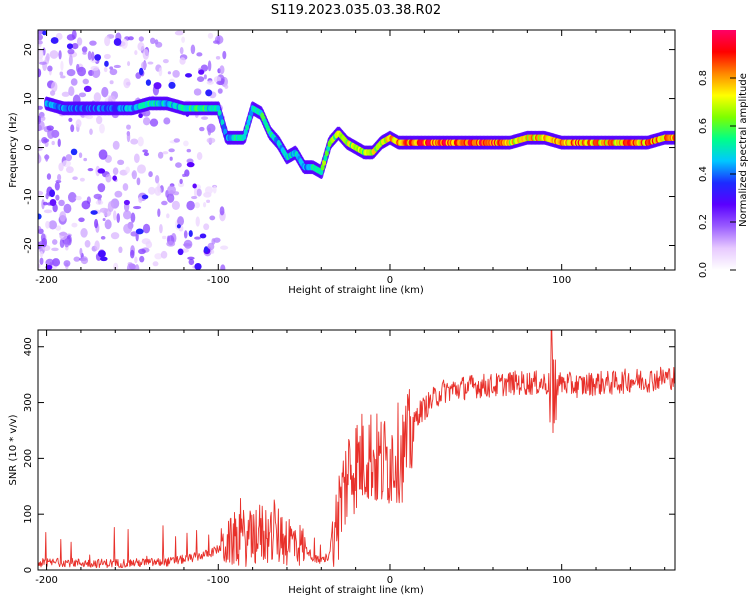 The width and height of the screenshot is (750, 600). Describe the element at coordinates (673, 137) in the screenshot. I see `spectrogram-ridge-cell` at that location.